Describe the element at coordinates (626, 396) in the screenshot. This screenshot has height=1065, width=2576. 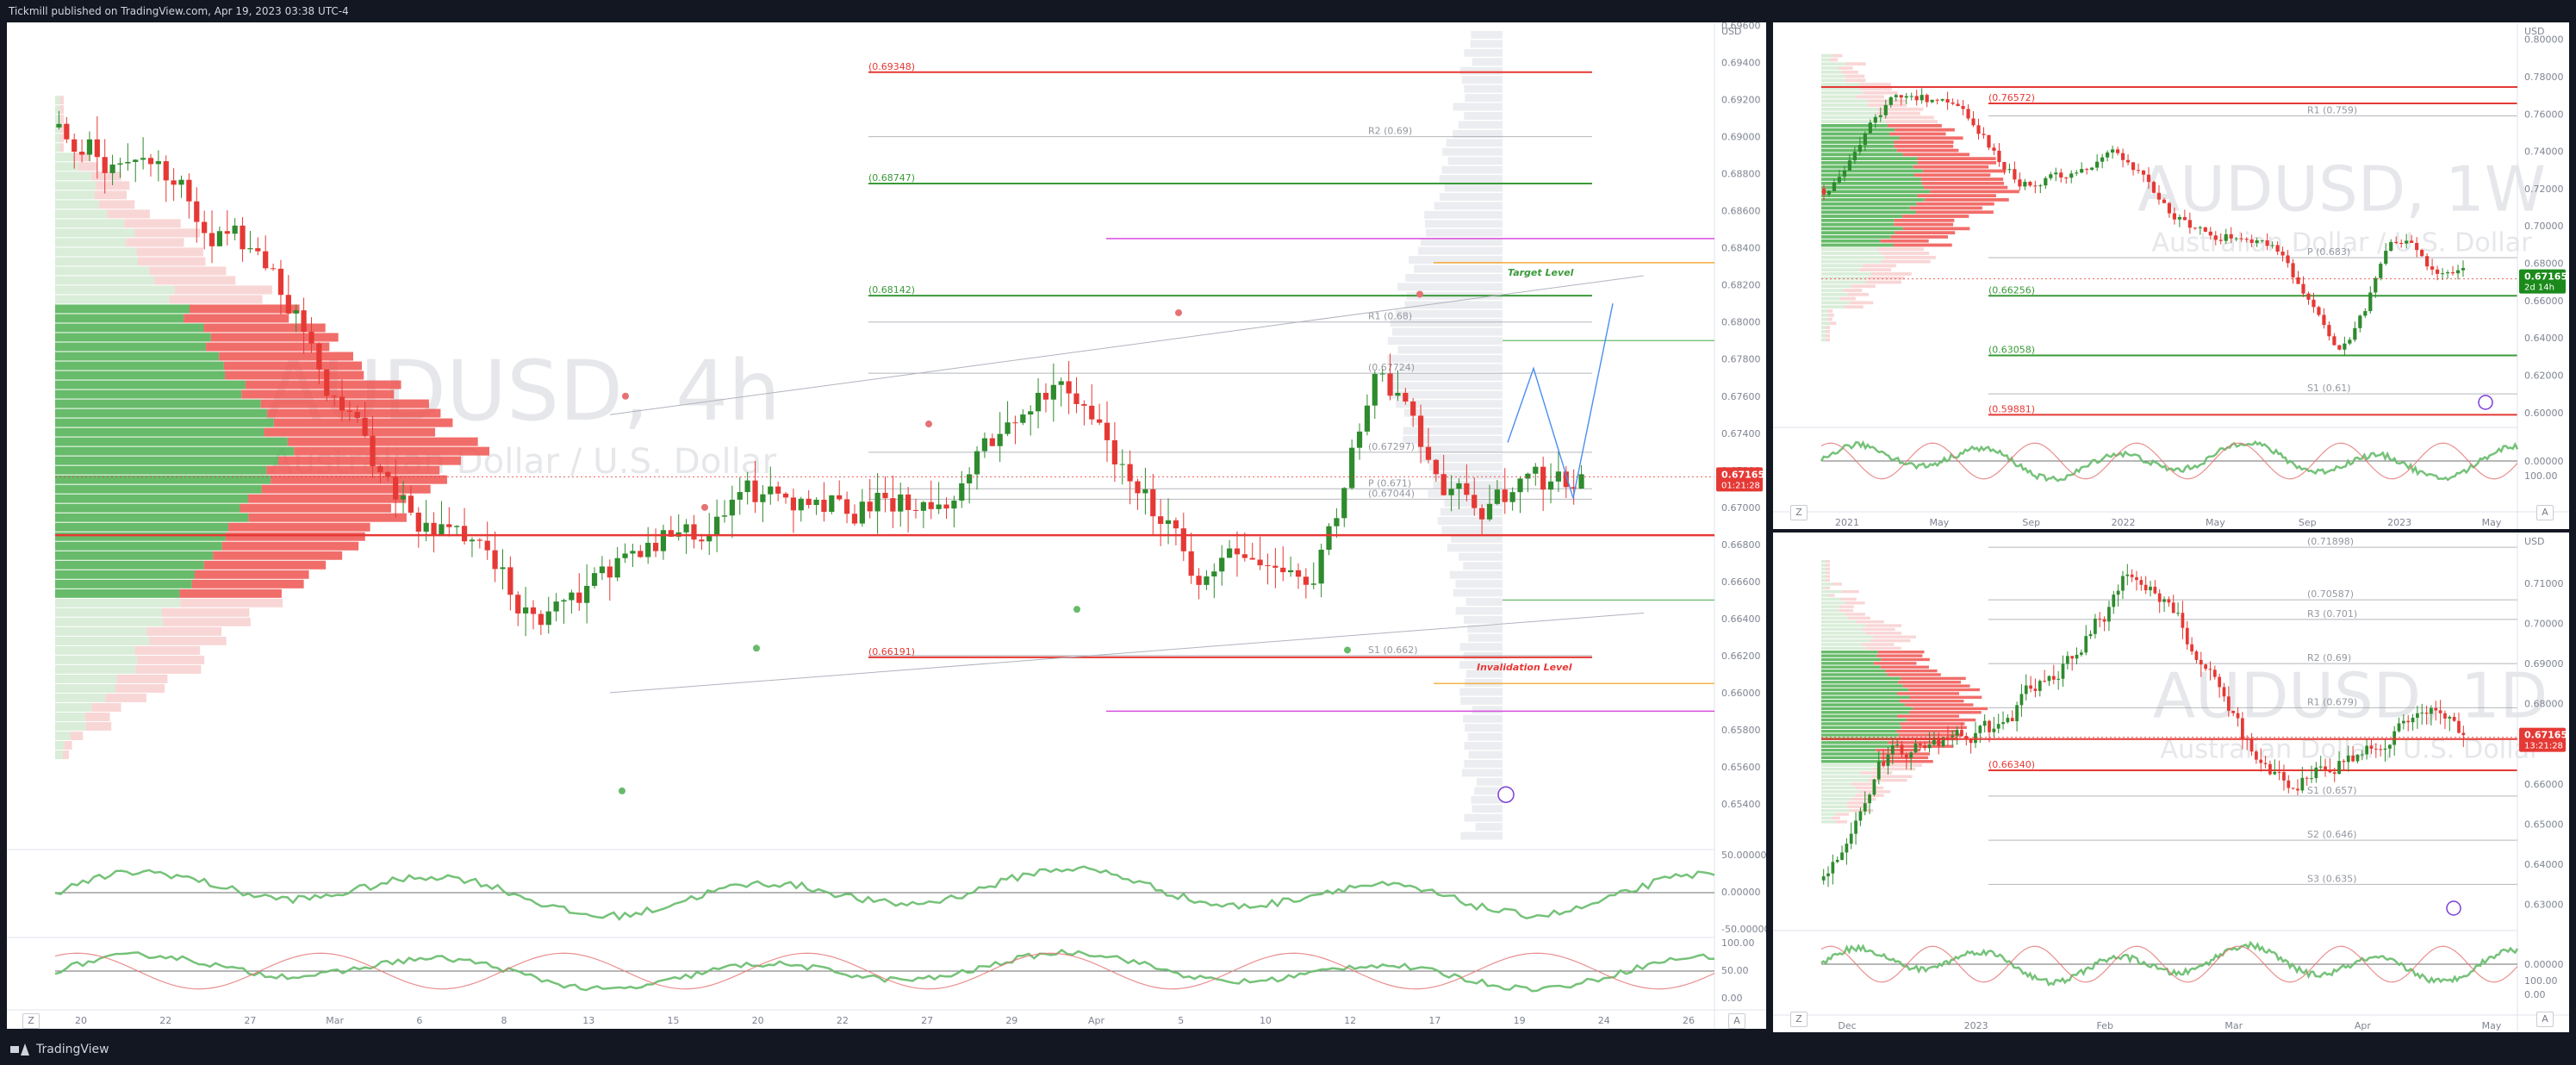
I see `pivot-dot` at that location.